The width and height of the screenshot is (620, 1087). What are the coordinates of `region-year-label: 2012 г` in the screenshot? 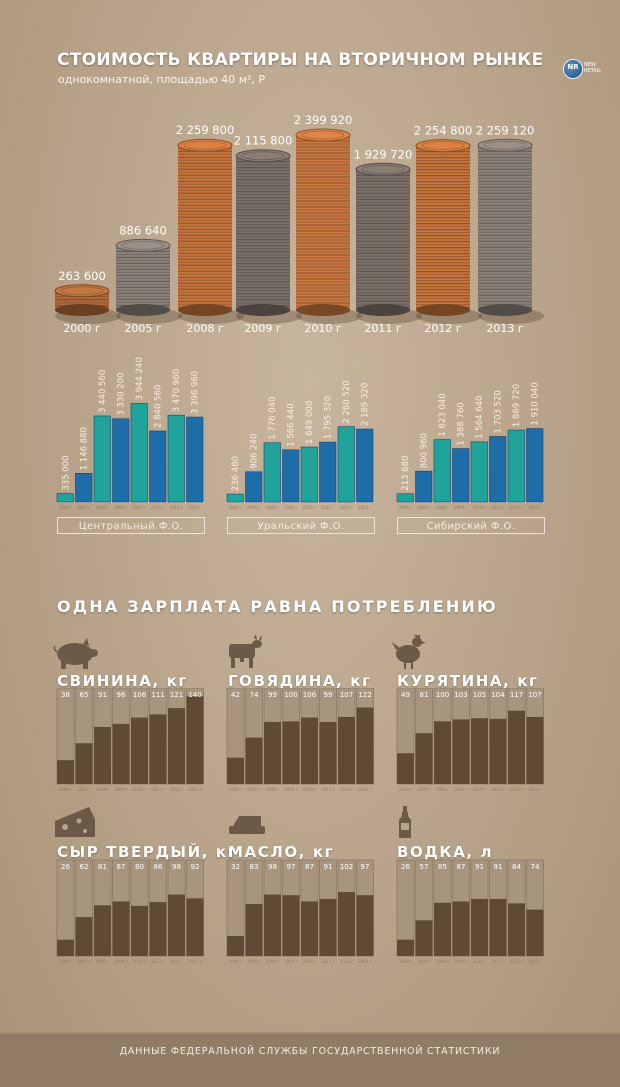 It's located at (516, 507).